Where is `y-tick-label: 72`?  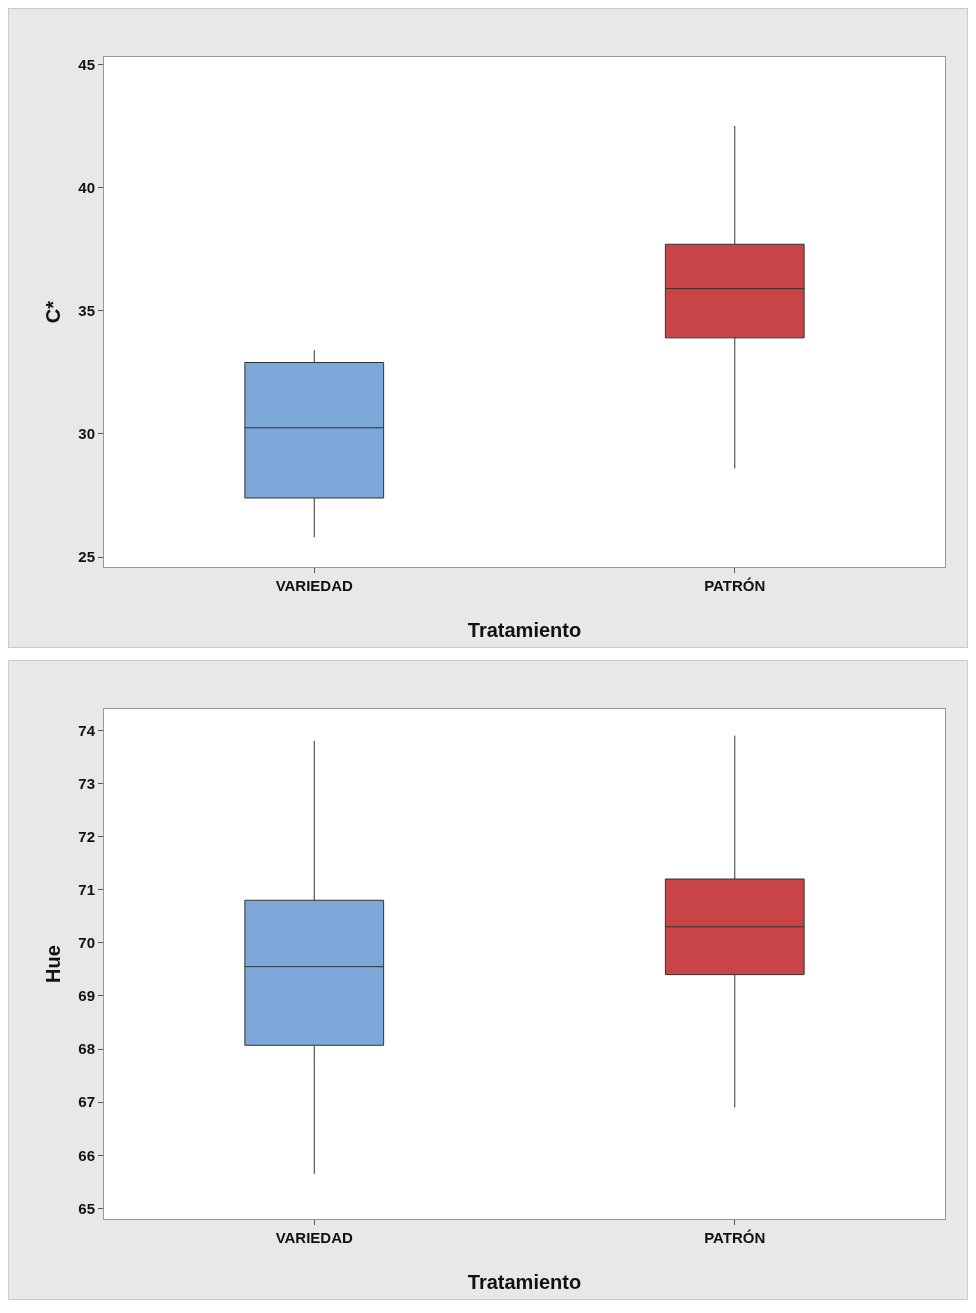
y-tick-label: 72 is located at coordinates (86, 836).